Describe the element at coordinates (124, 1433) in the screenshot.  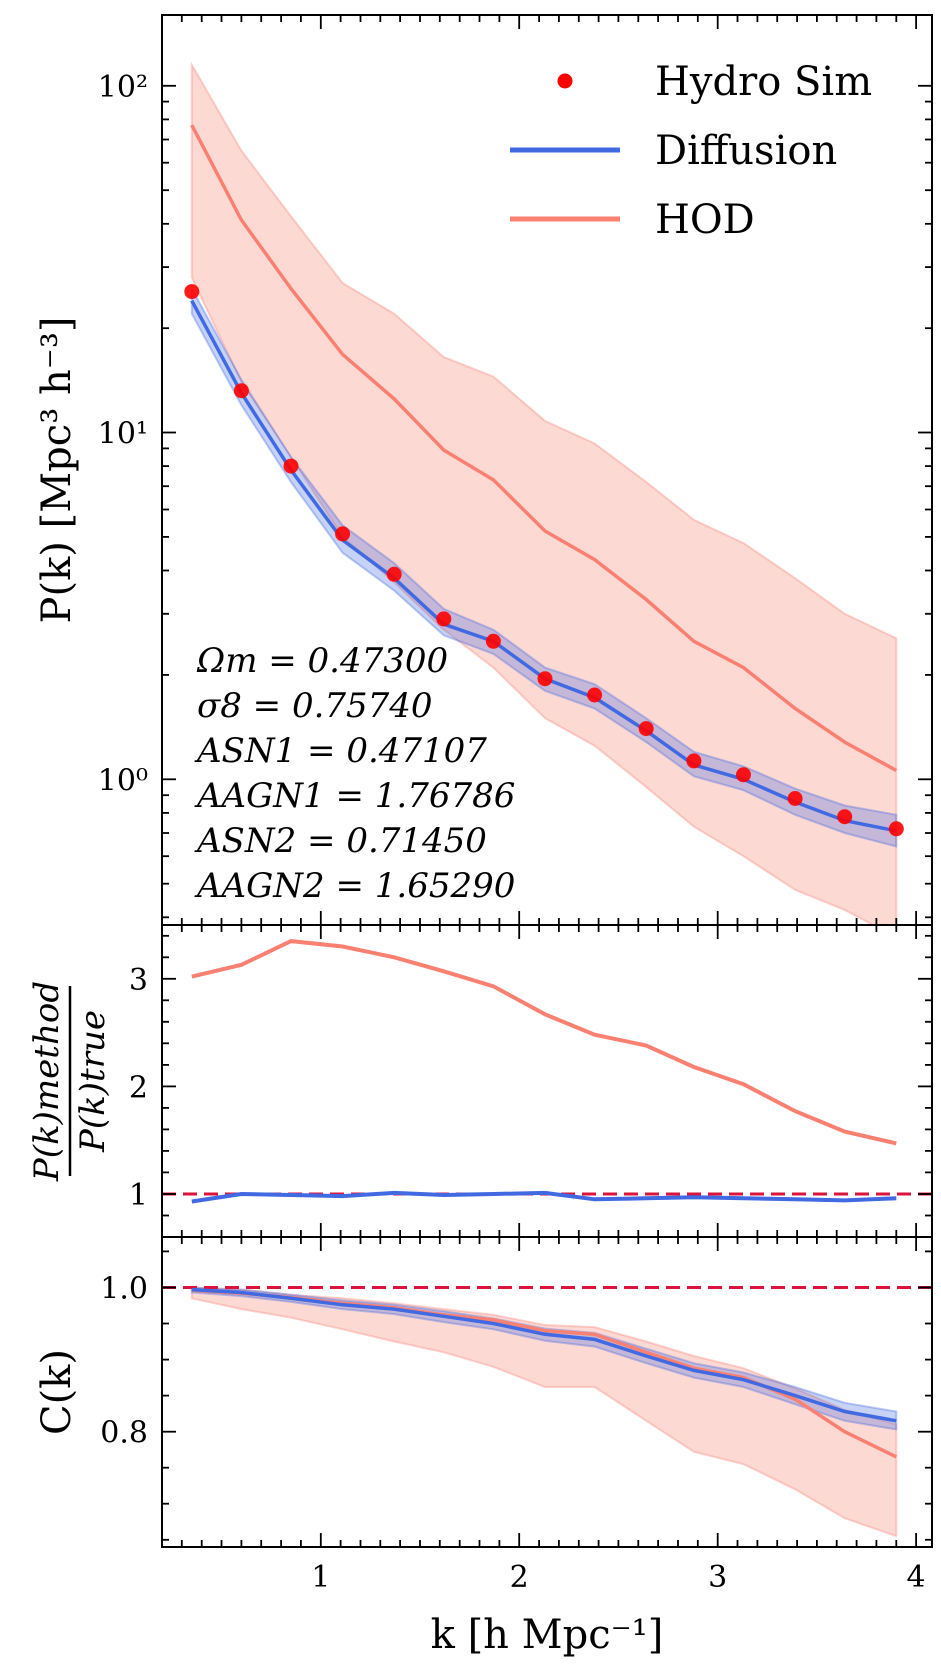
I see `y-tick-label: 0.8` at that location.